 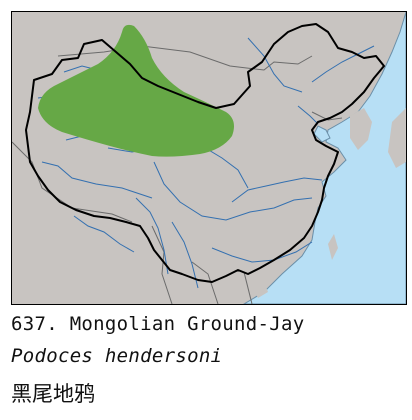 What do you see at coordinates (322, 134) in the screenshot?
I see `bohai-sea` at bounding box center [322, 134].